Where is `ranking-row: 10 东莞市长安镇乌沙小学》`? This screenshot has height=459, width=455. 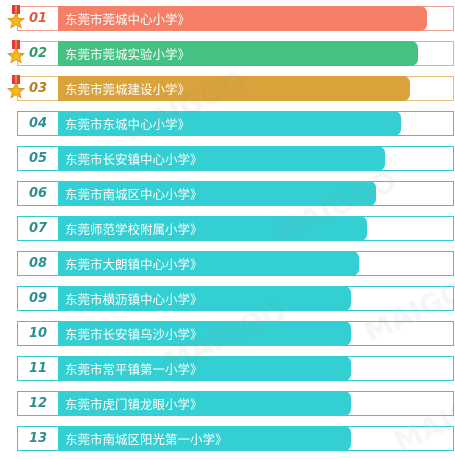
ranking-row: 10 东莞市长安镇乌沙小学》 is located at coordinates (235, 333).